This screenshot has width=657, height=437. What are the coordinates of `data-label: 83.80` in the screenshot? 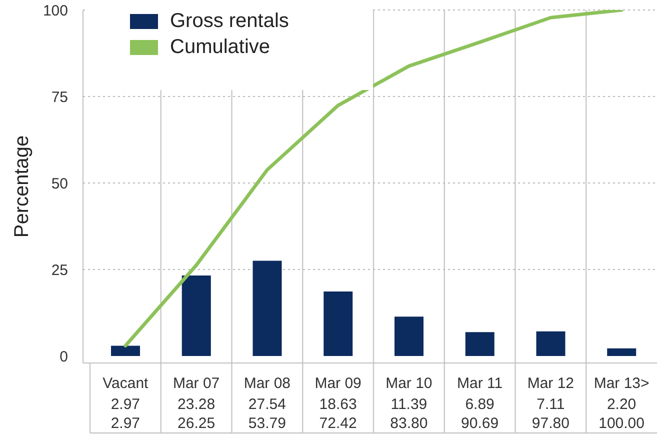 It's located at (409, 423).